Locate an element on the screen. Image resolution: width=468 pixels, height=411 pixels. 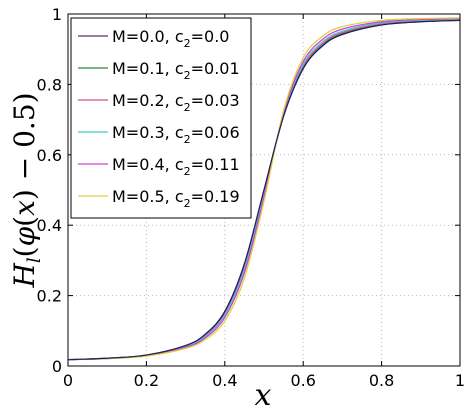
y-axis-label: Hl(φ(x) − 0.5) is located at coordinates (26, 190).